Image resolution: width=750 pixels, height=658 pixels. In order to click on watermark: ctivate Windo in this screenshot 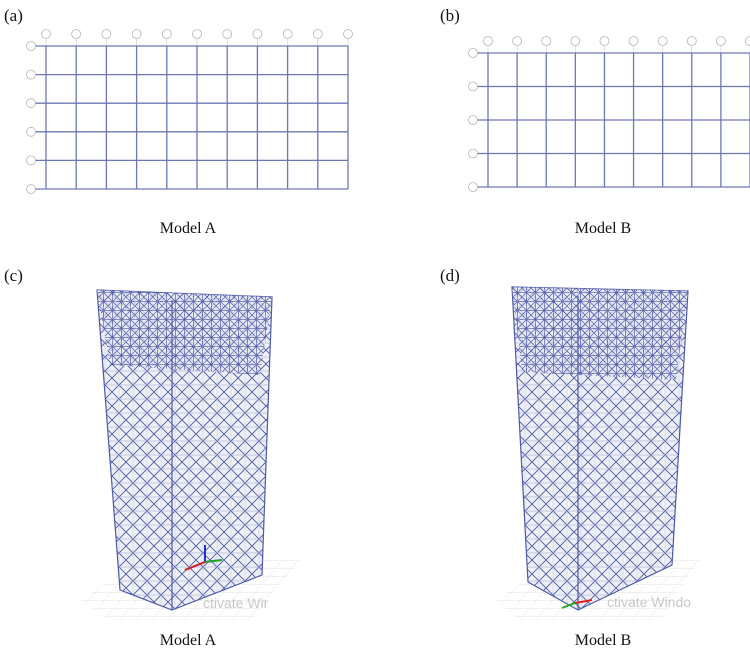, I will do `click(649, 602)`.